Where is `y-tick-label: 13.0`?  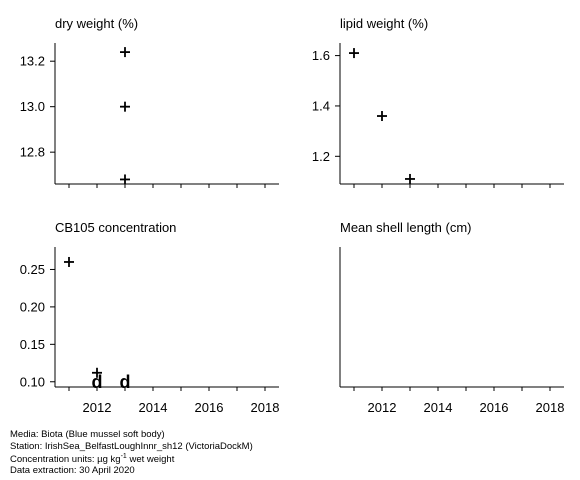 y-tick-label: 13.0 is located at coordinates (32, 106).